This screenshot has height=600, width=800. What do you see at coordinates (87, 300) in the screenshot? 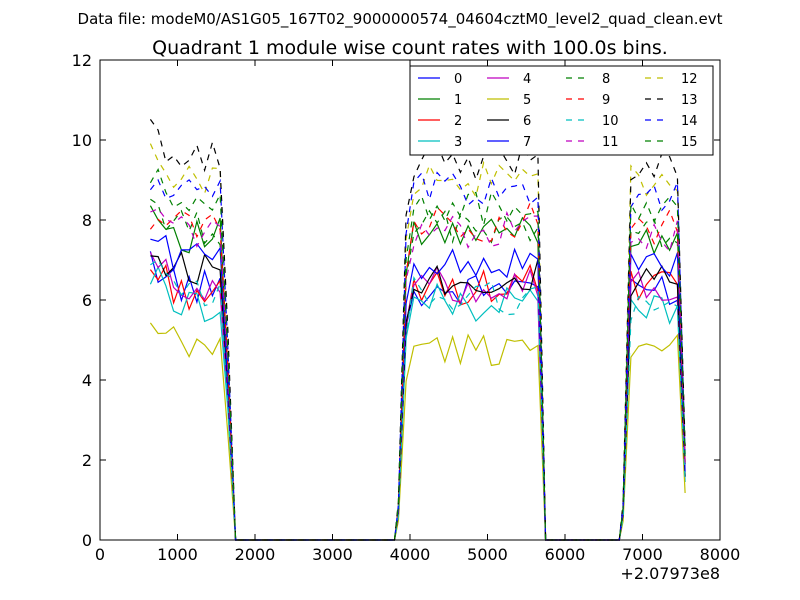
I see `y-tick-label: 6` at bounding box center [87, 300].